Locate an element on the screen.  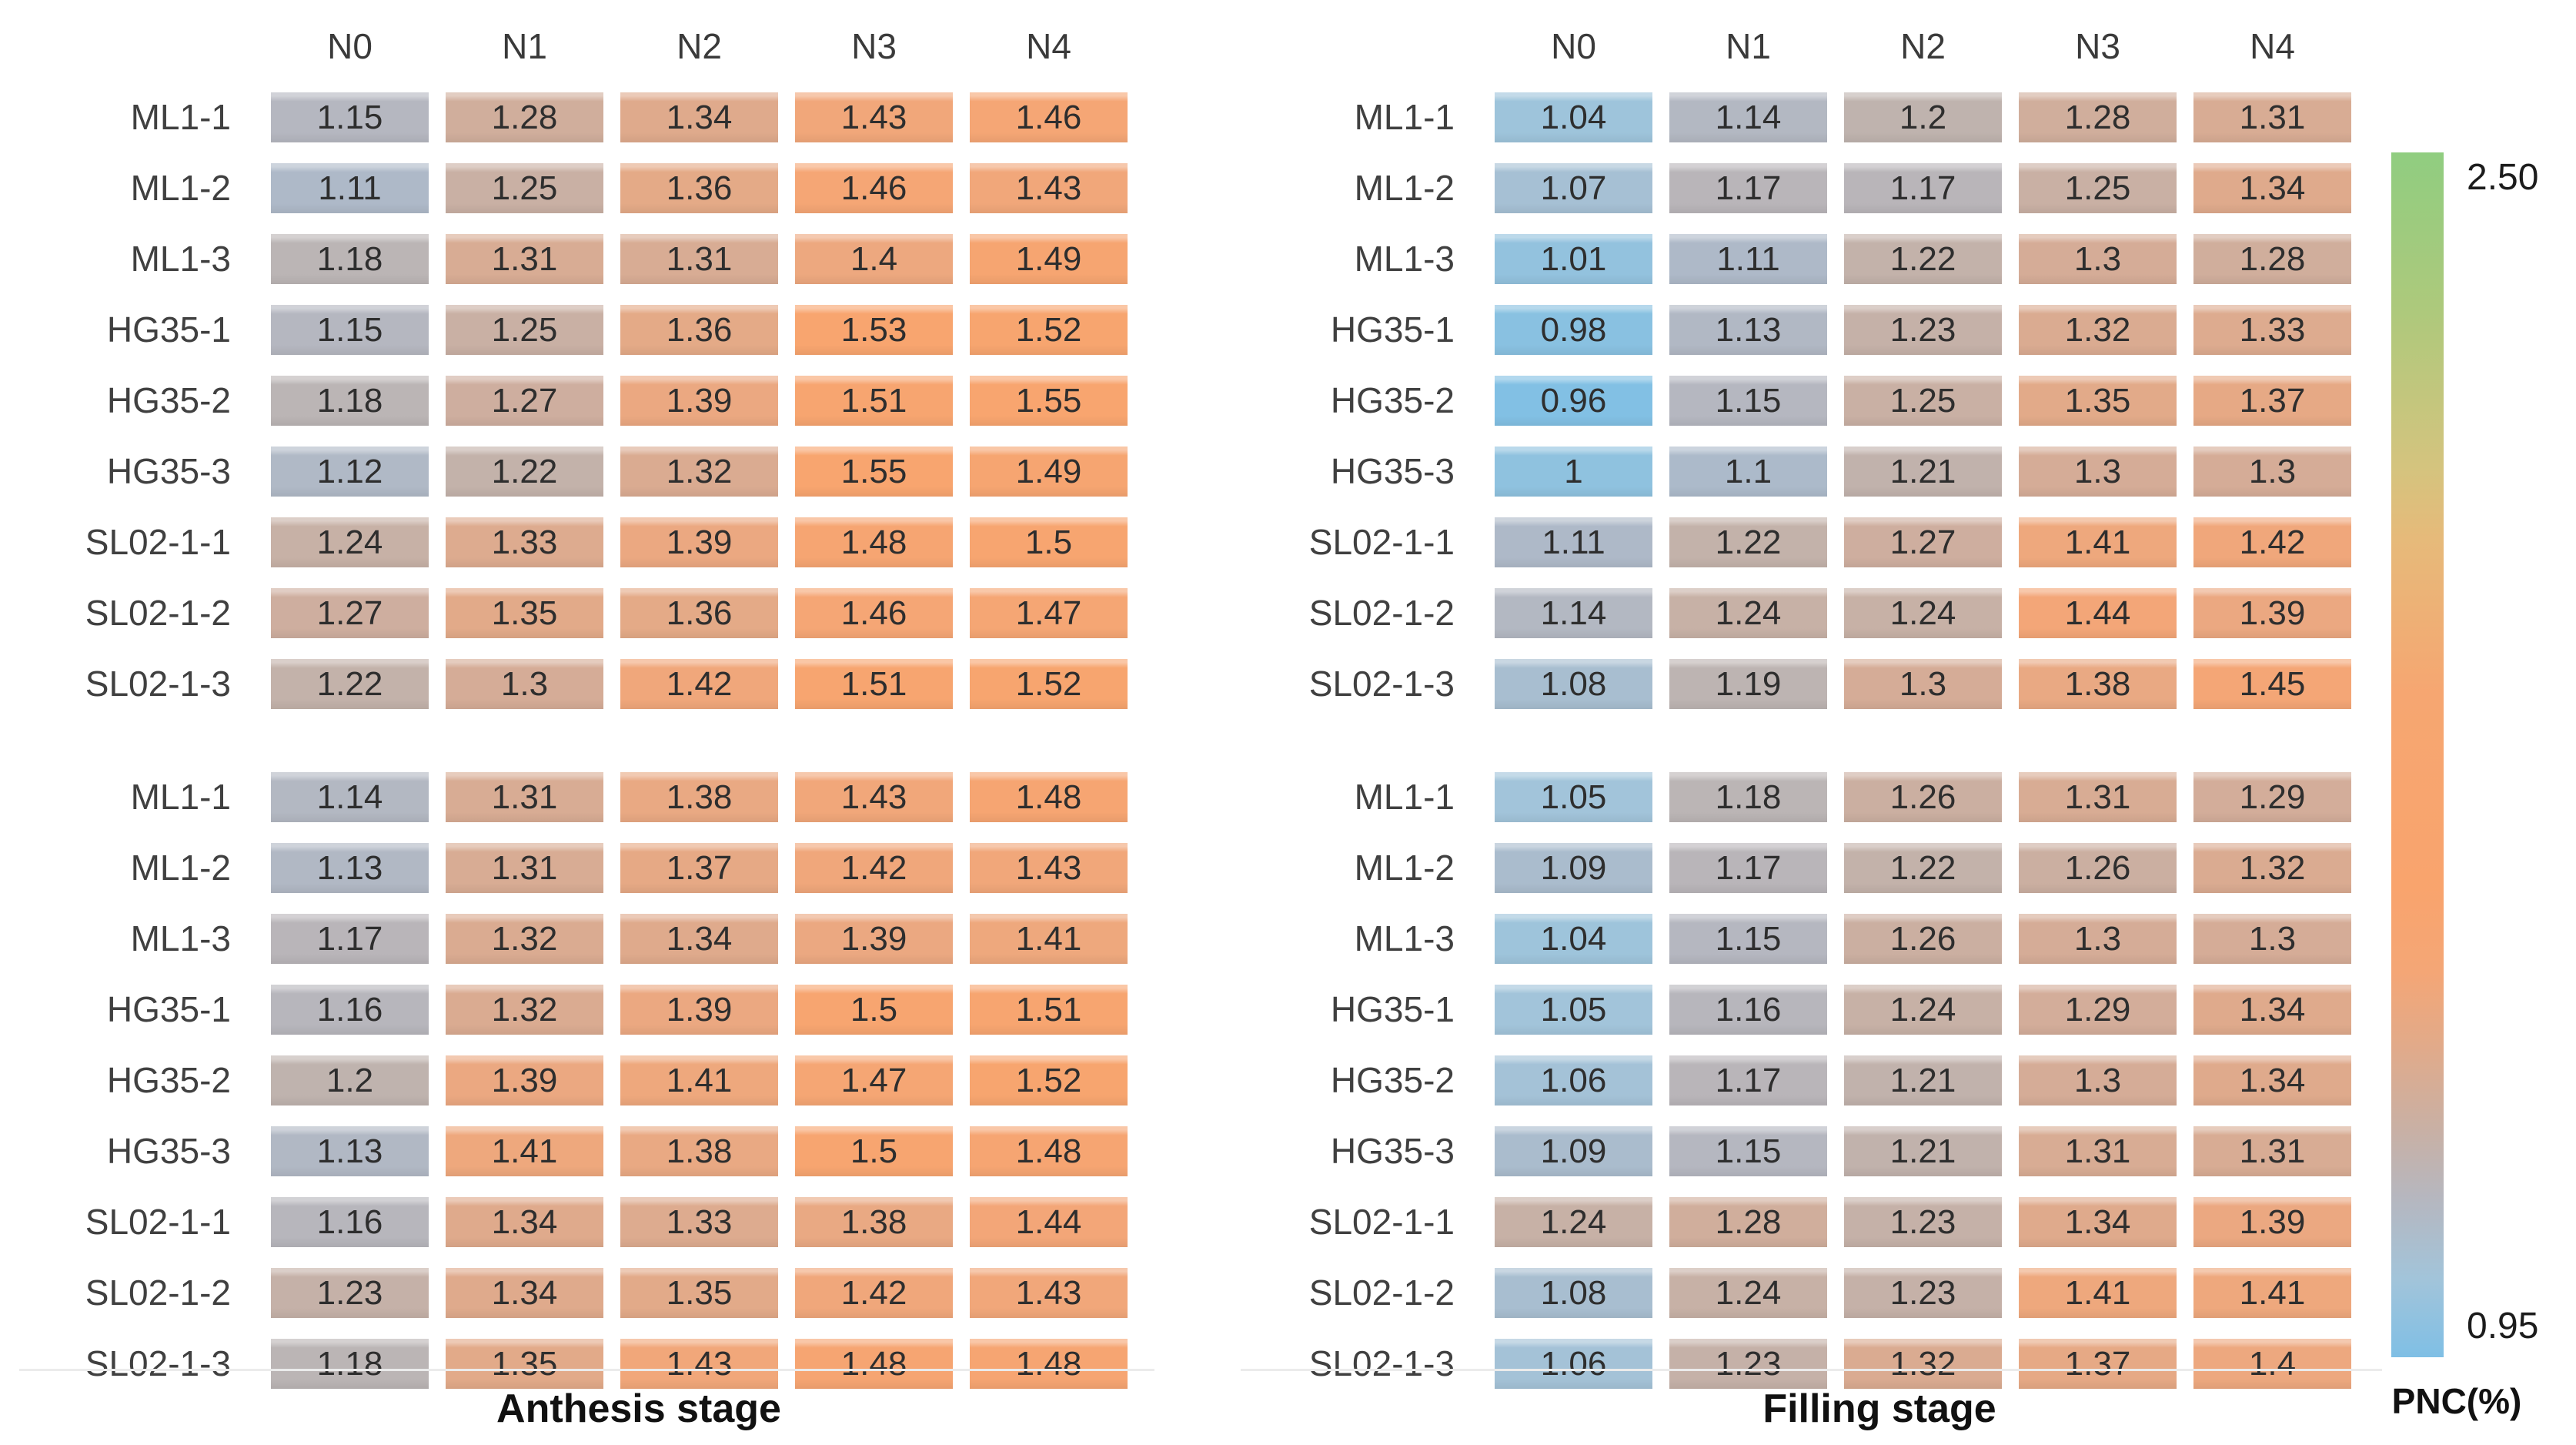
heatmap-cell: 1.06 is located at coordinates (1573, 1080).